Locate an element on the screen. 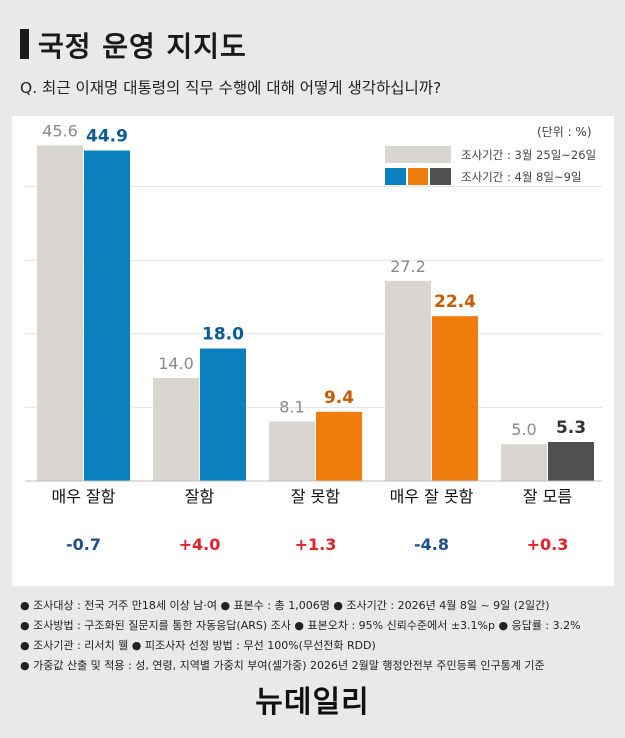 Image resolution: width=625 pixels, height=738 pixels. legend-curr-swatch is located at coordinates (418, 176).